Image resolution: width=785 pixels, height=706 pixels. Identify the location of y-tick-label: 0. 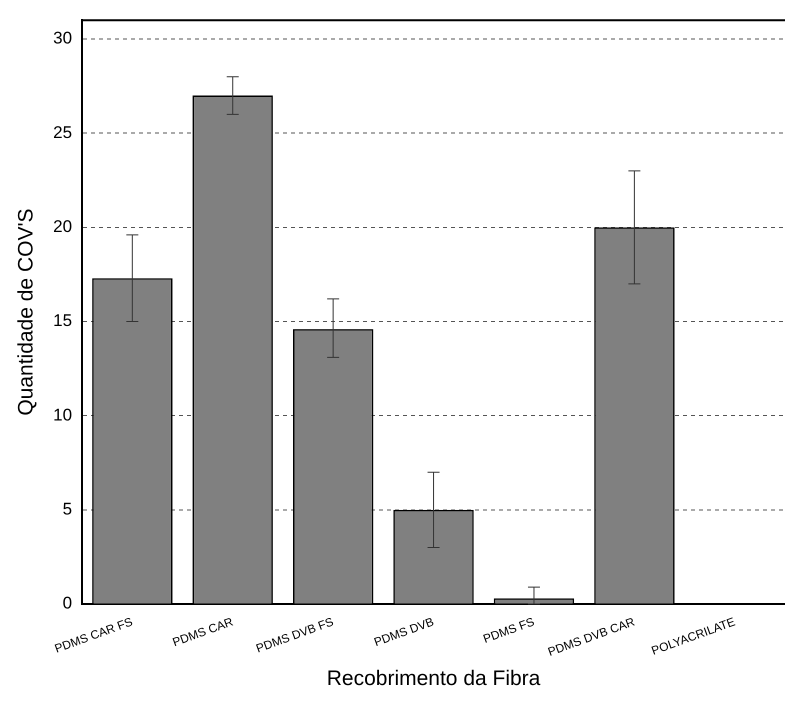
(67, 603).